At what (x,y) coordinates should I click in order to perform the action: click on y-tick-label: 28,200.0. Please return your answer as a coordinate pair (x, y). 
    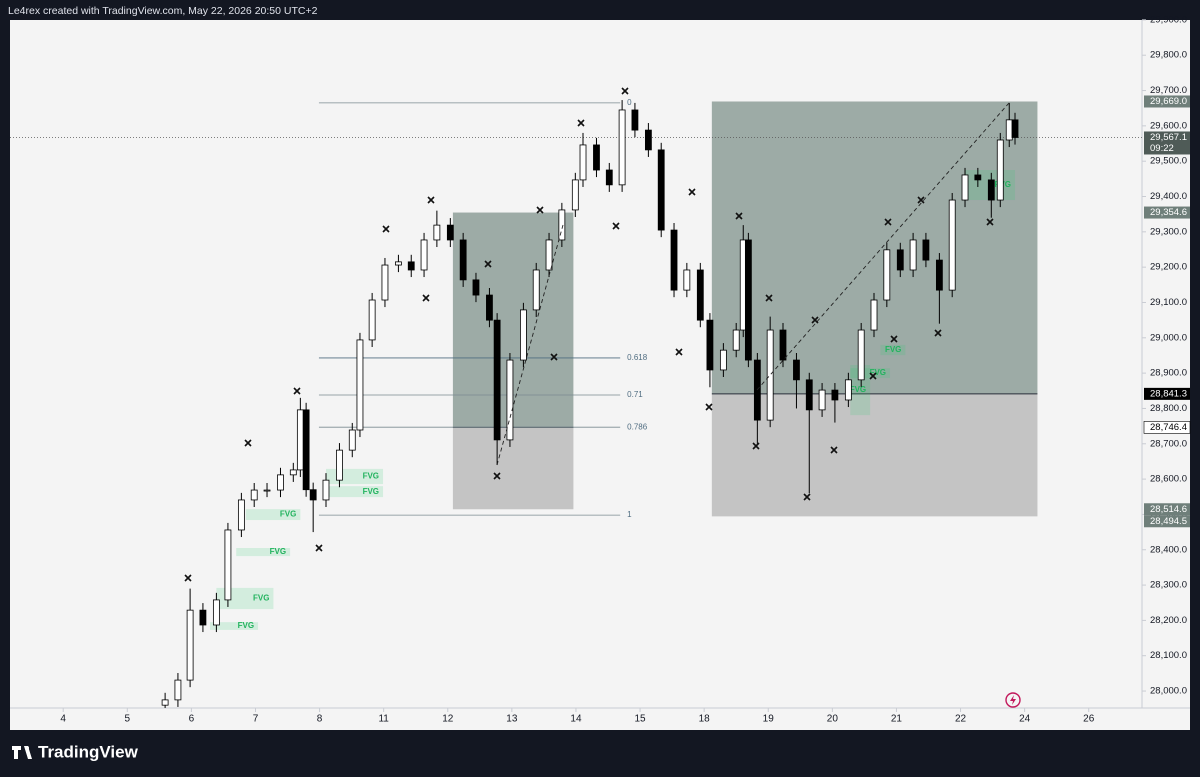
    Looking at the image, I should click on (1168, 620).